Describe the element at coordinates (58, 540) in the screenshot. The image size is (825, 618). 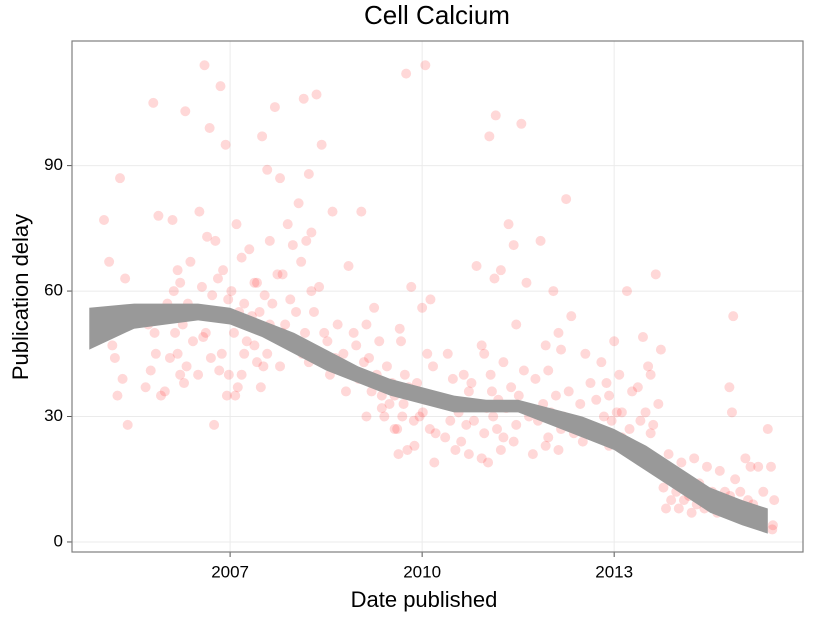
I see `y-tick-label: 0` at that location.